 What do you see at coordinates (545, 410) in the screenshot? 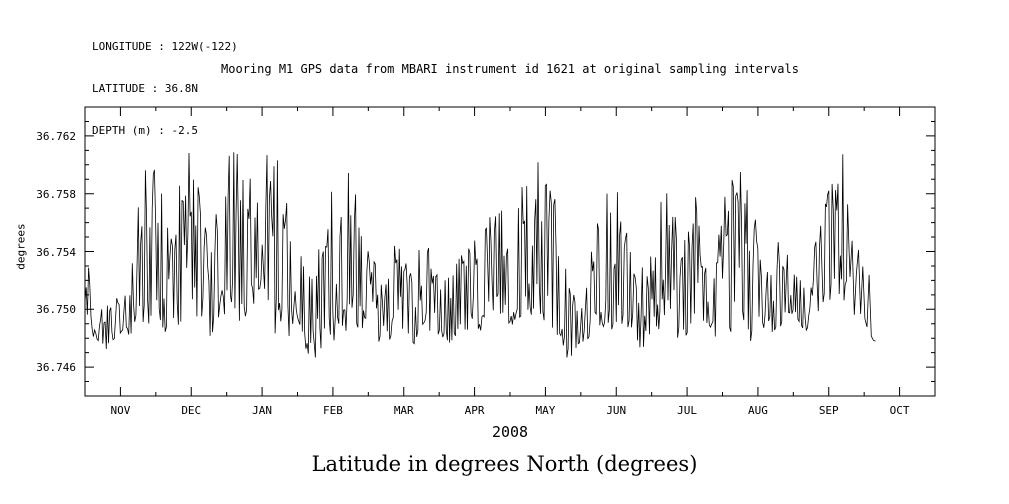
I see `x-tick-label: MAY` at bounding box center [545, 410].